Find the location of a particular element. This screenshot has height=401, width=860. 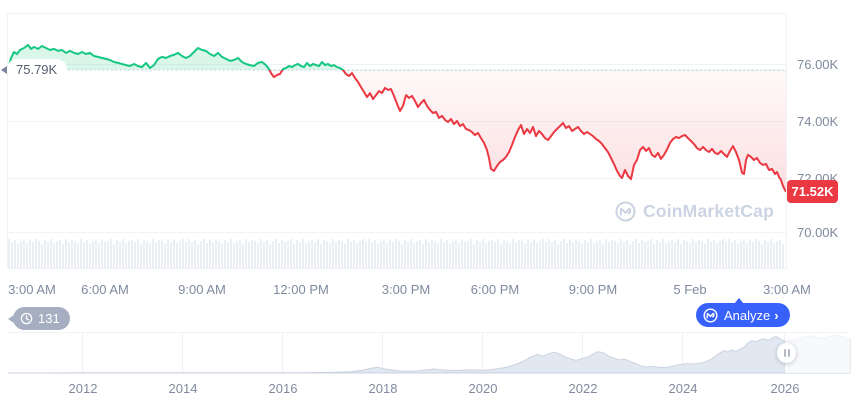

navigator-resize-handle is located at coordinates (786, 353).